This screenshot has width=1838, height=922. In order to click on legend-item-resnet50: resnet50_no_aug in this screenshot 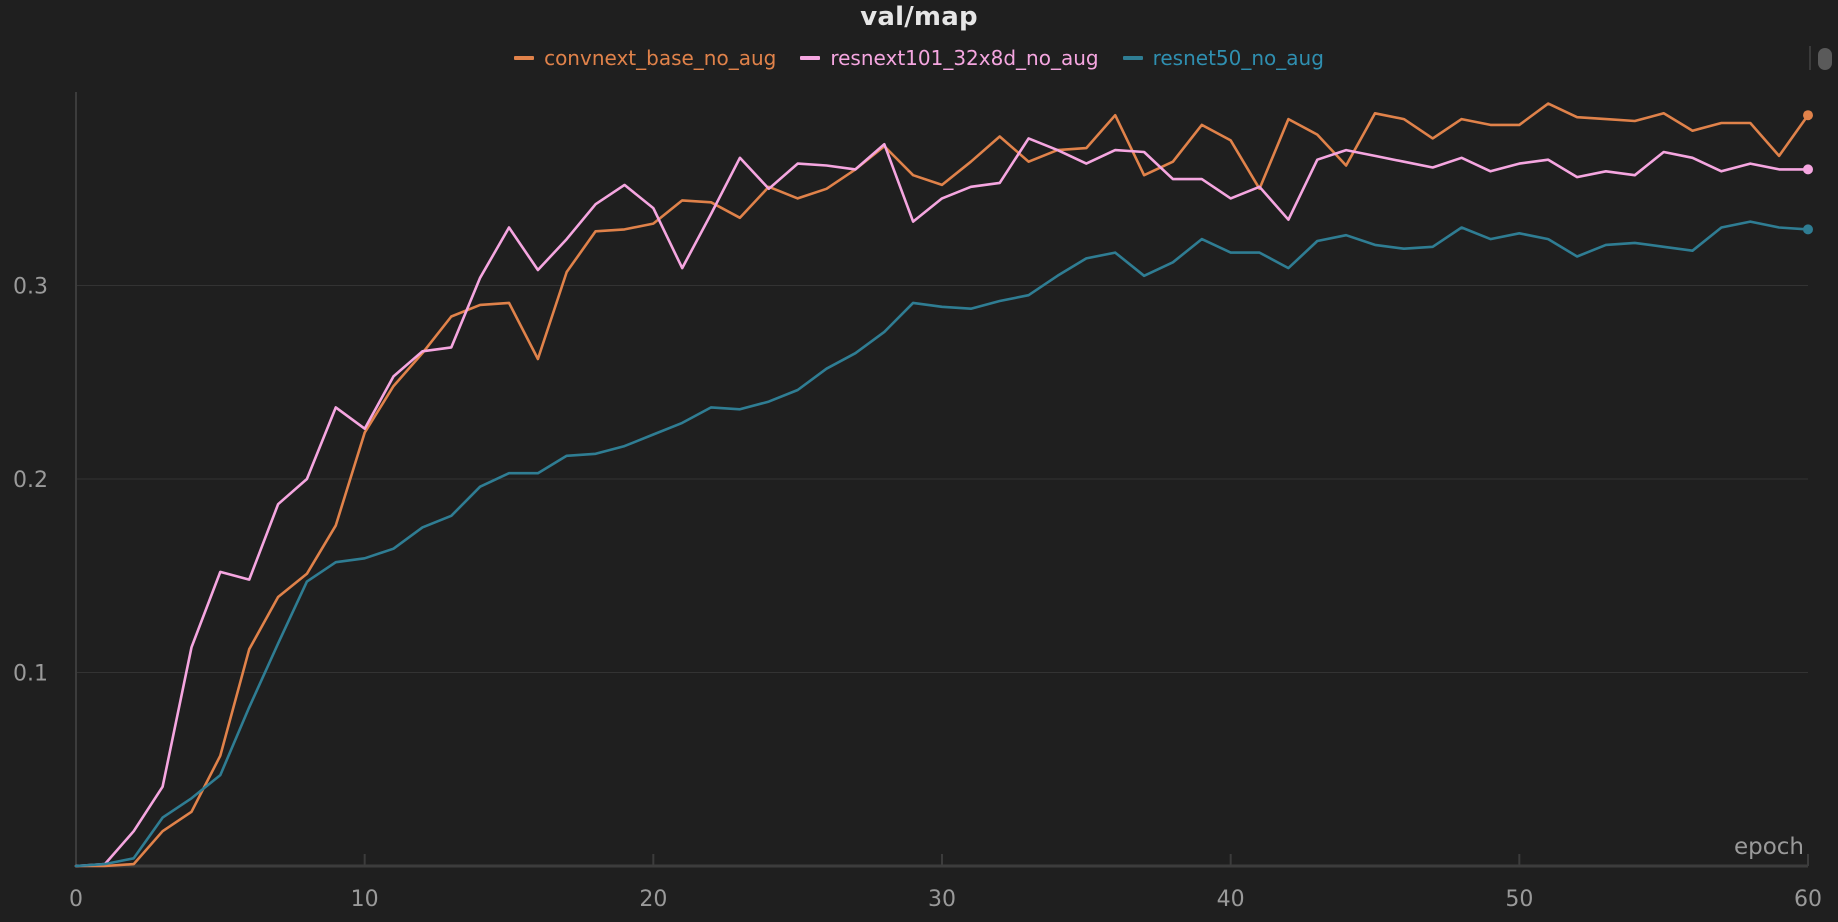, I will do `click(1223, 58)`.